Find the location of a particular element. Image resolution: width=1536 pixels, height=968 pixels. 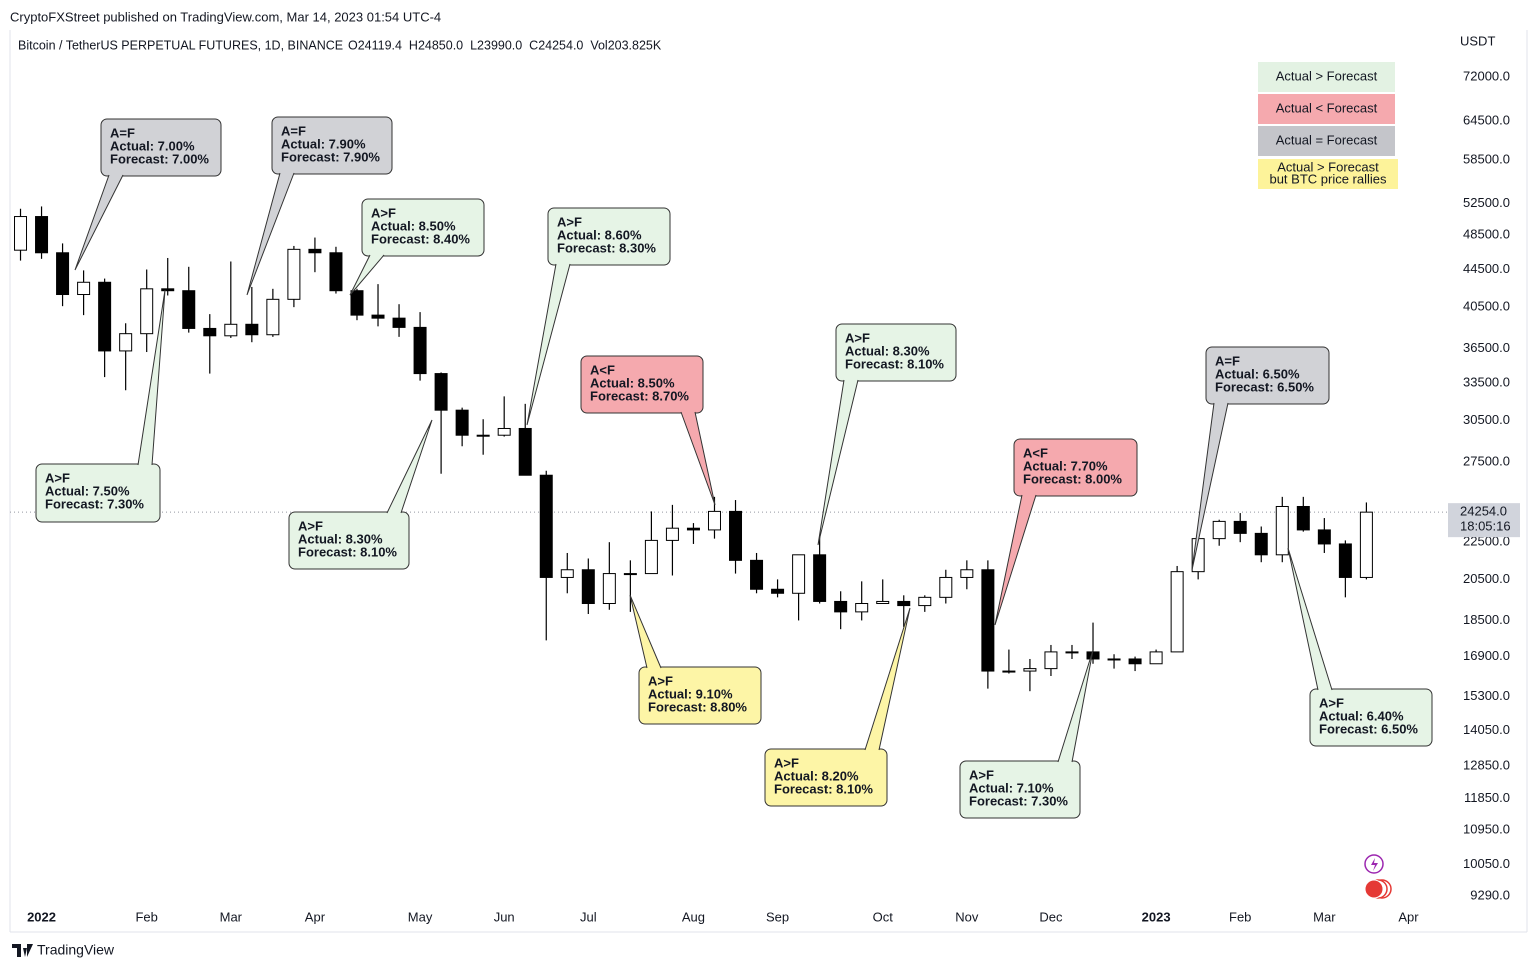

annotation-actual: Actual: 7.90% is located at coordinates (323, 143).